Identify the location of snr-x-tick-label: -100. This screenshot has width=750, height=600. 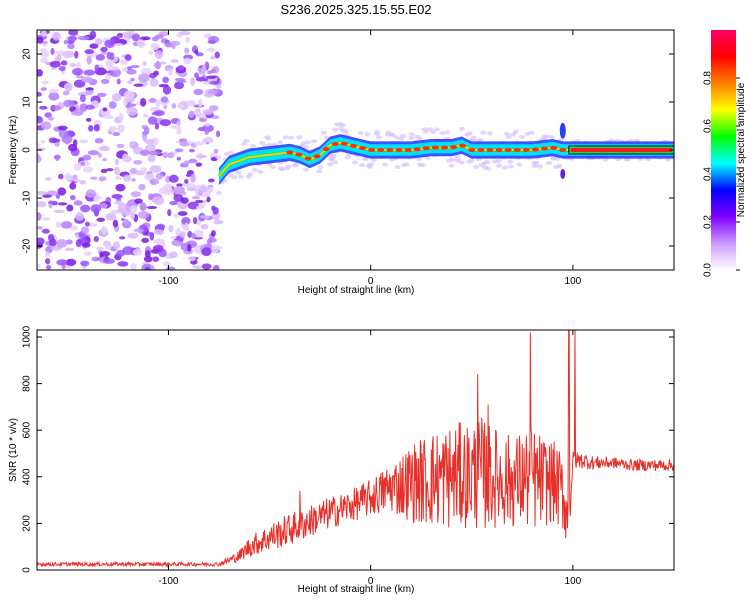
(168, 581).